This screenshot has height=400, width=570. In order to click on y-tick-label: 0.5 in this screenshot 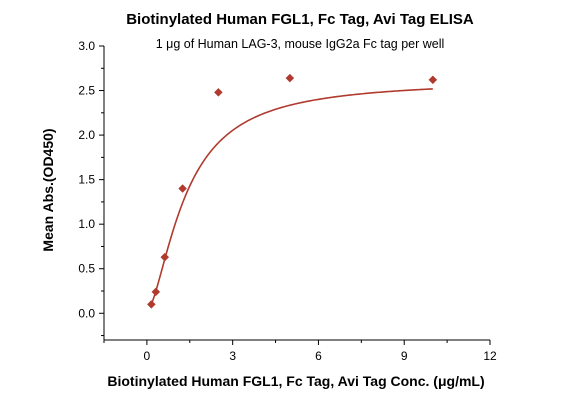, I will do `click(86, 269)`.